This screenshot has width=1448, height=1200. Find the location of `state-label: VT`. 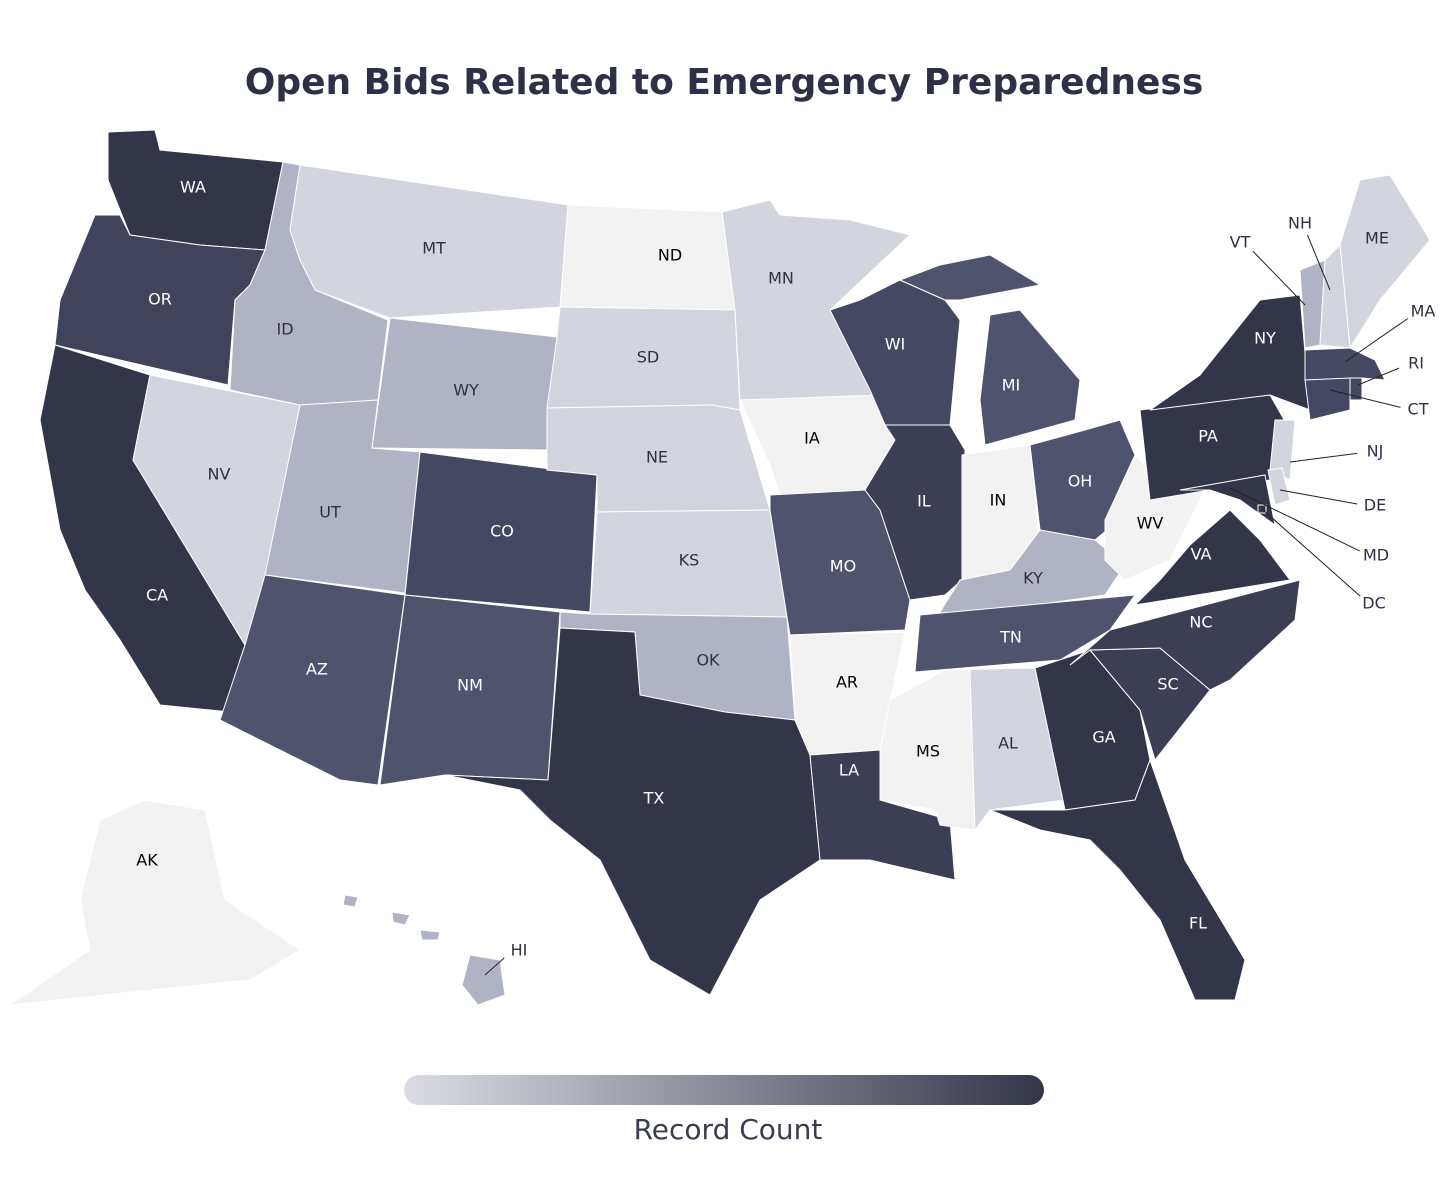

state-label: VT is located at coordinates (1240, 242).